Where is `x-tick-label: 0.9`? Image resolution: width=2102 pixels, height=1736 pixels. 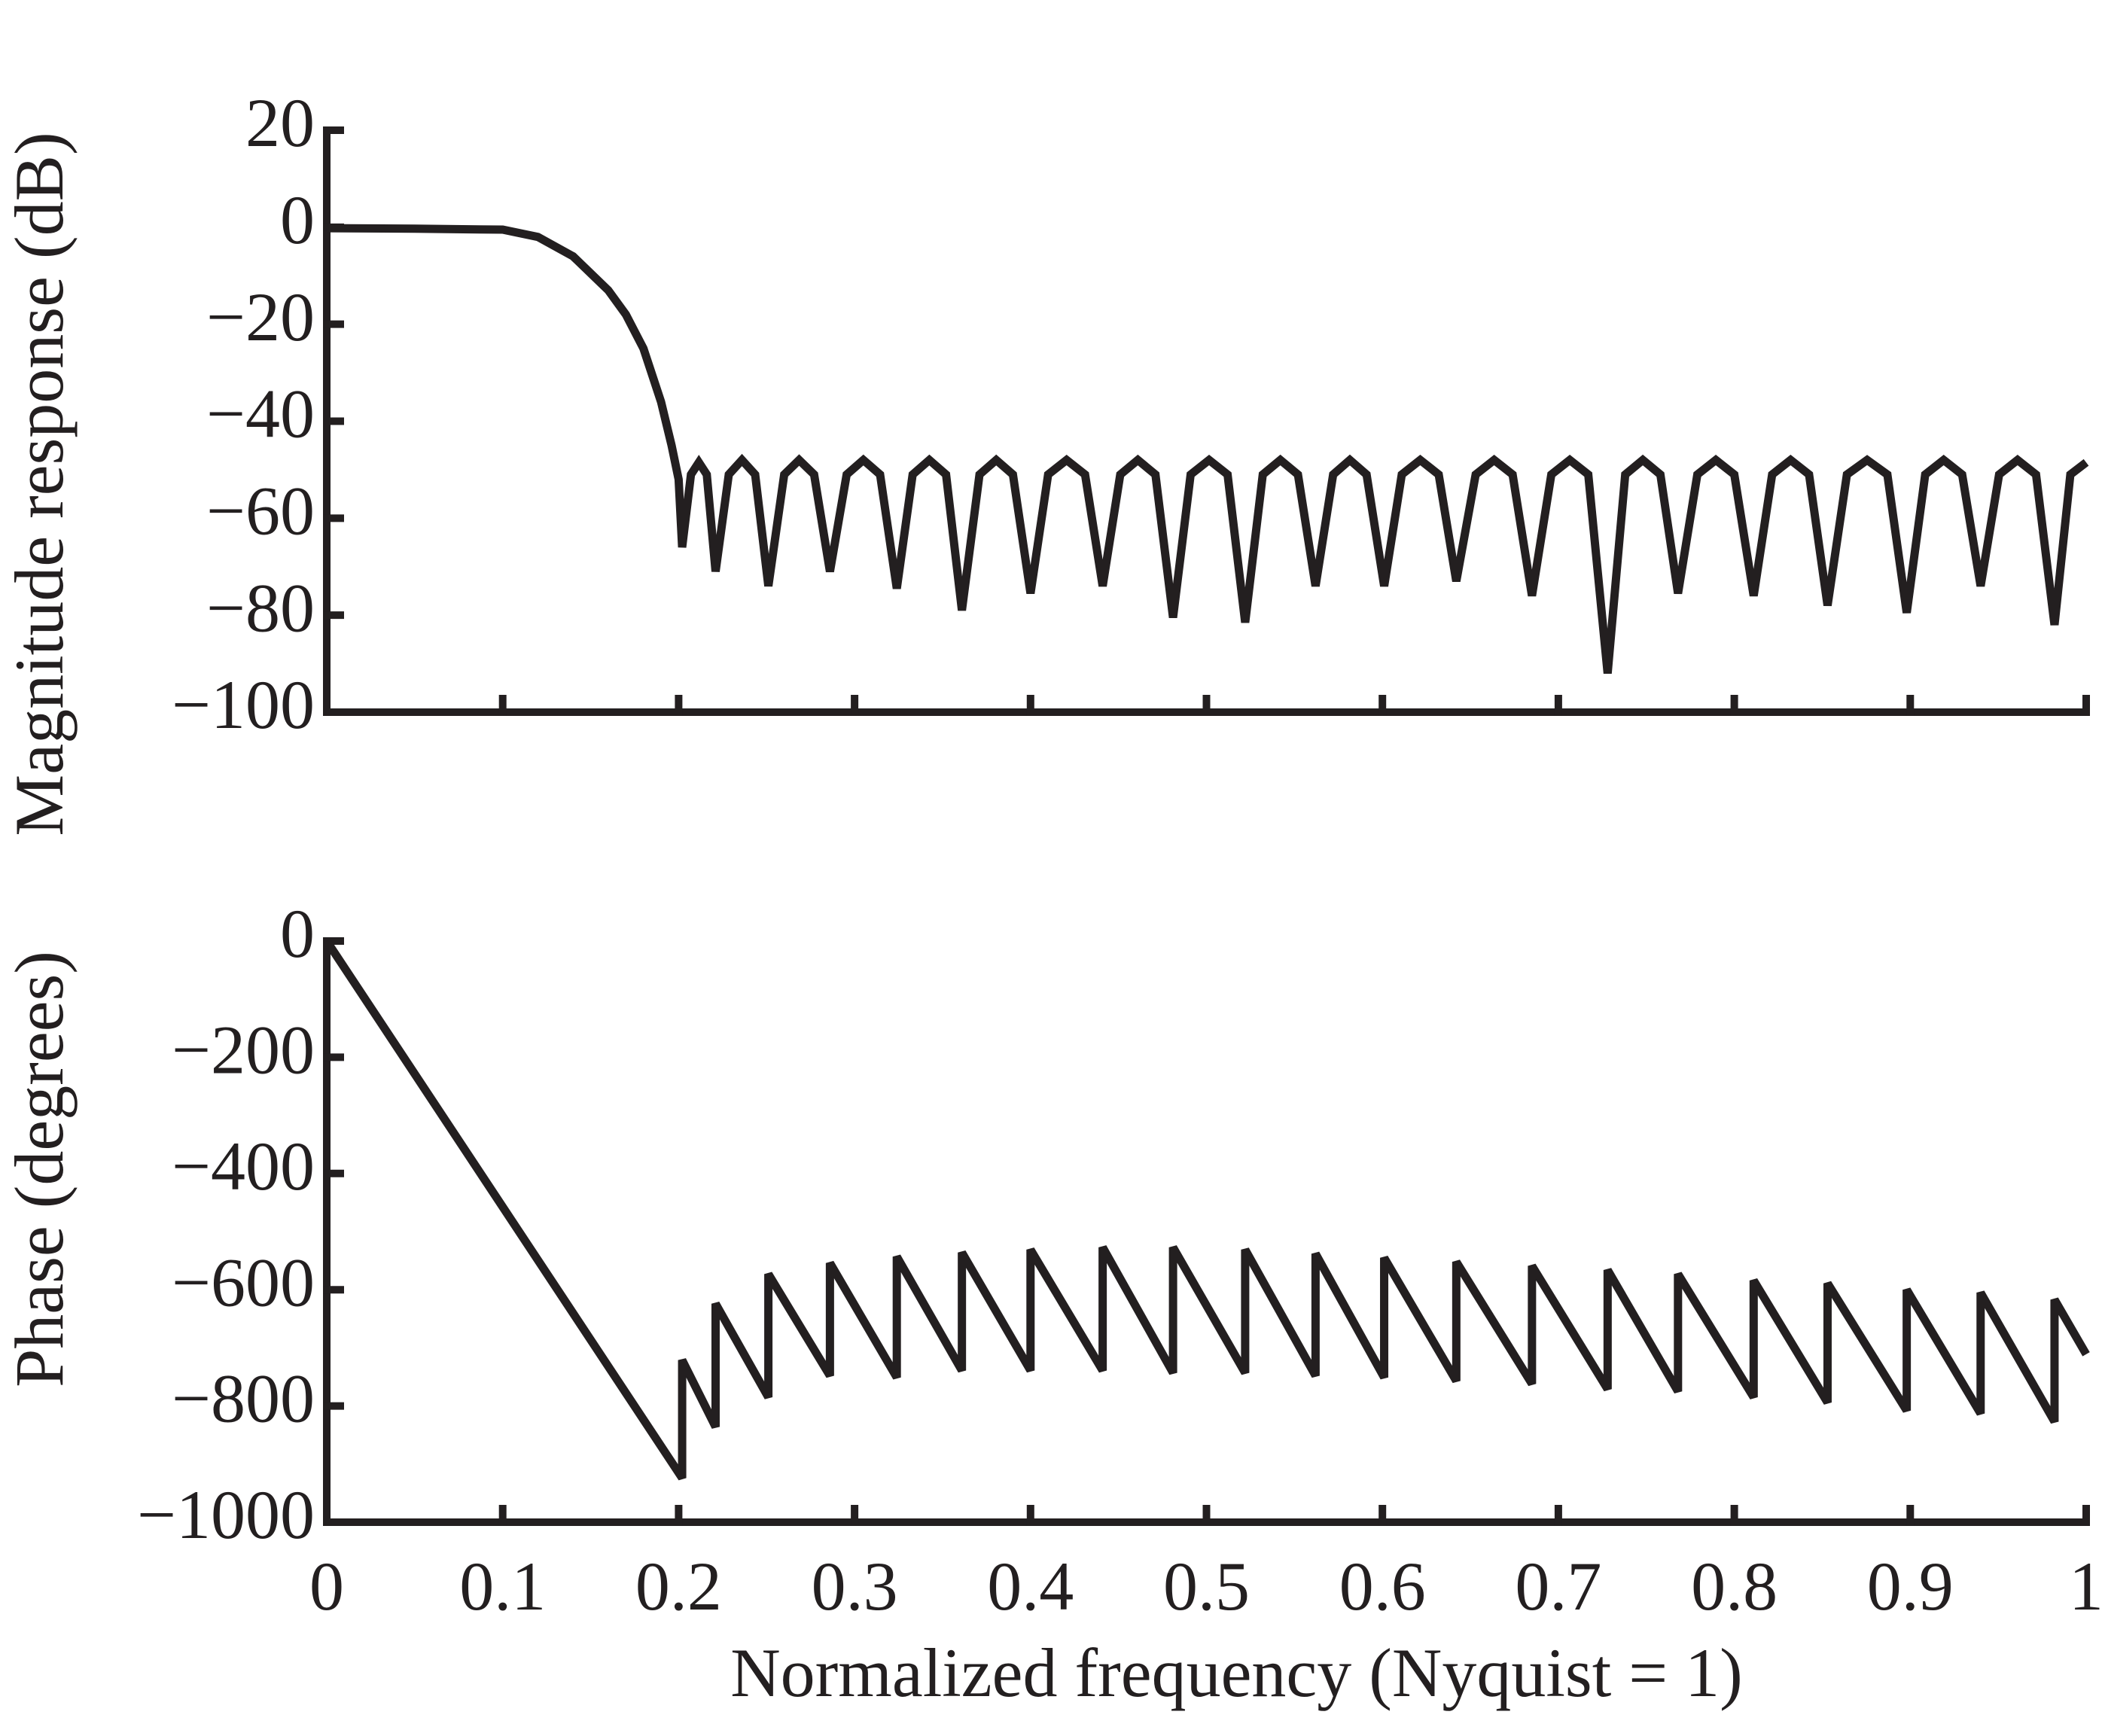
x-tick-label: 0.9 is located at coordinates (1910, 1586).